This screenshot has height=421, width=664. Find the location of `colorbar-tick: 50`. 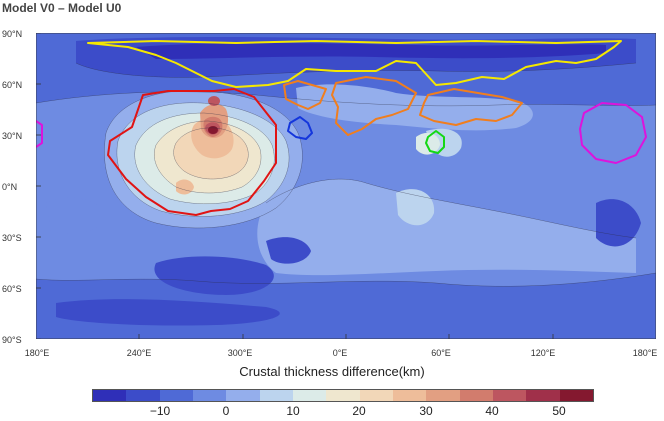

colorbar-tick: 50 is located at coordinates (559, 411).